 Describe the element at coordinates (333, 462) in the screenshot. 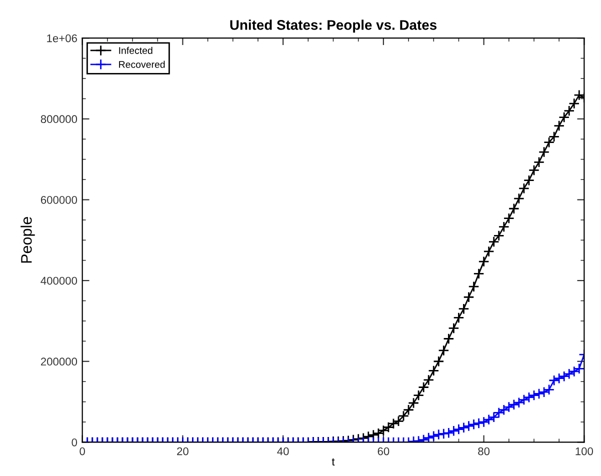

I see `x-axis-title: t` at that location.